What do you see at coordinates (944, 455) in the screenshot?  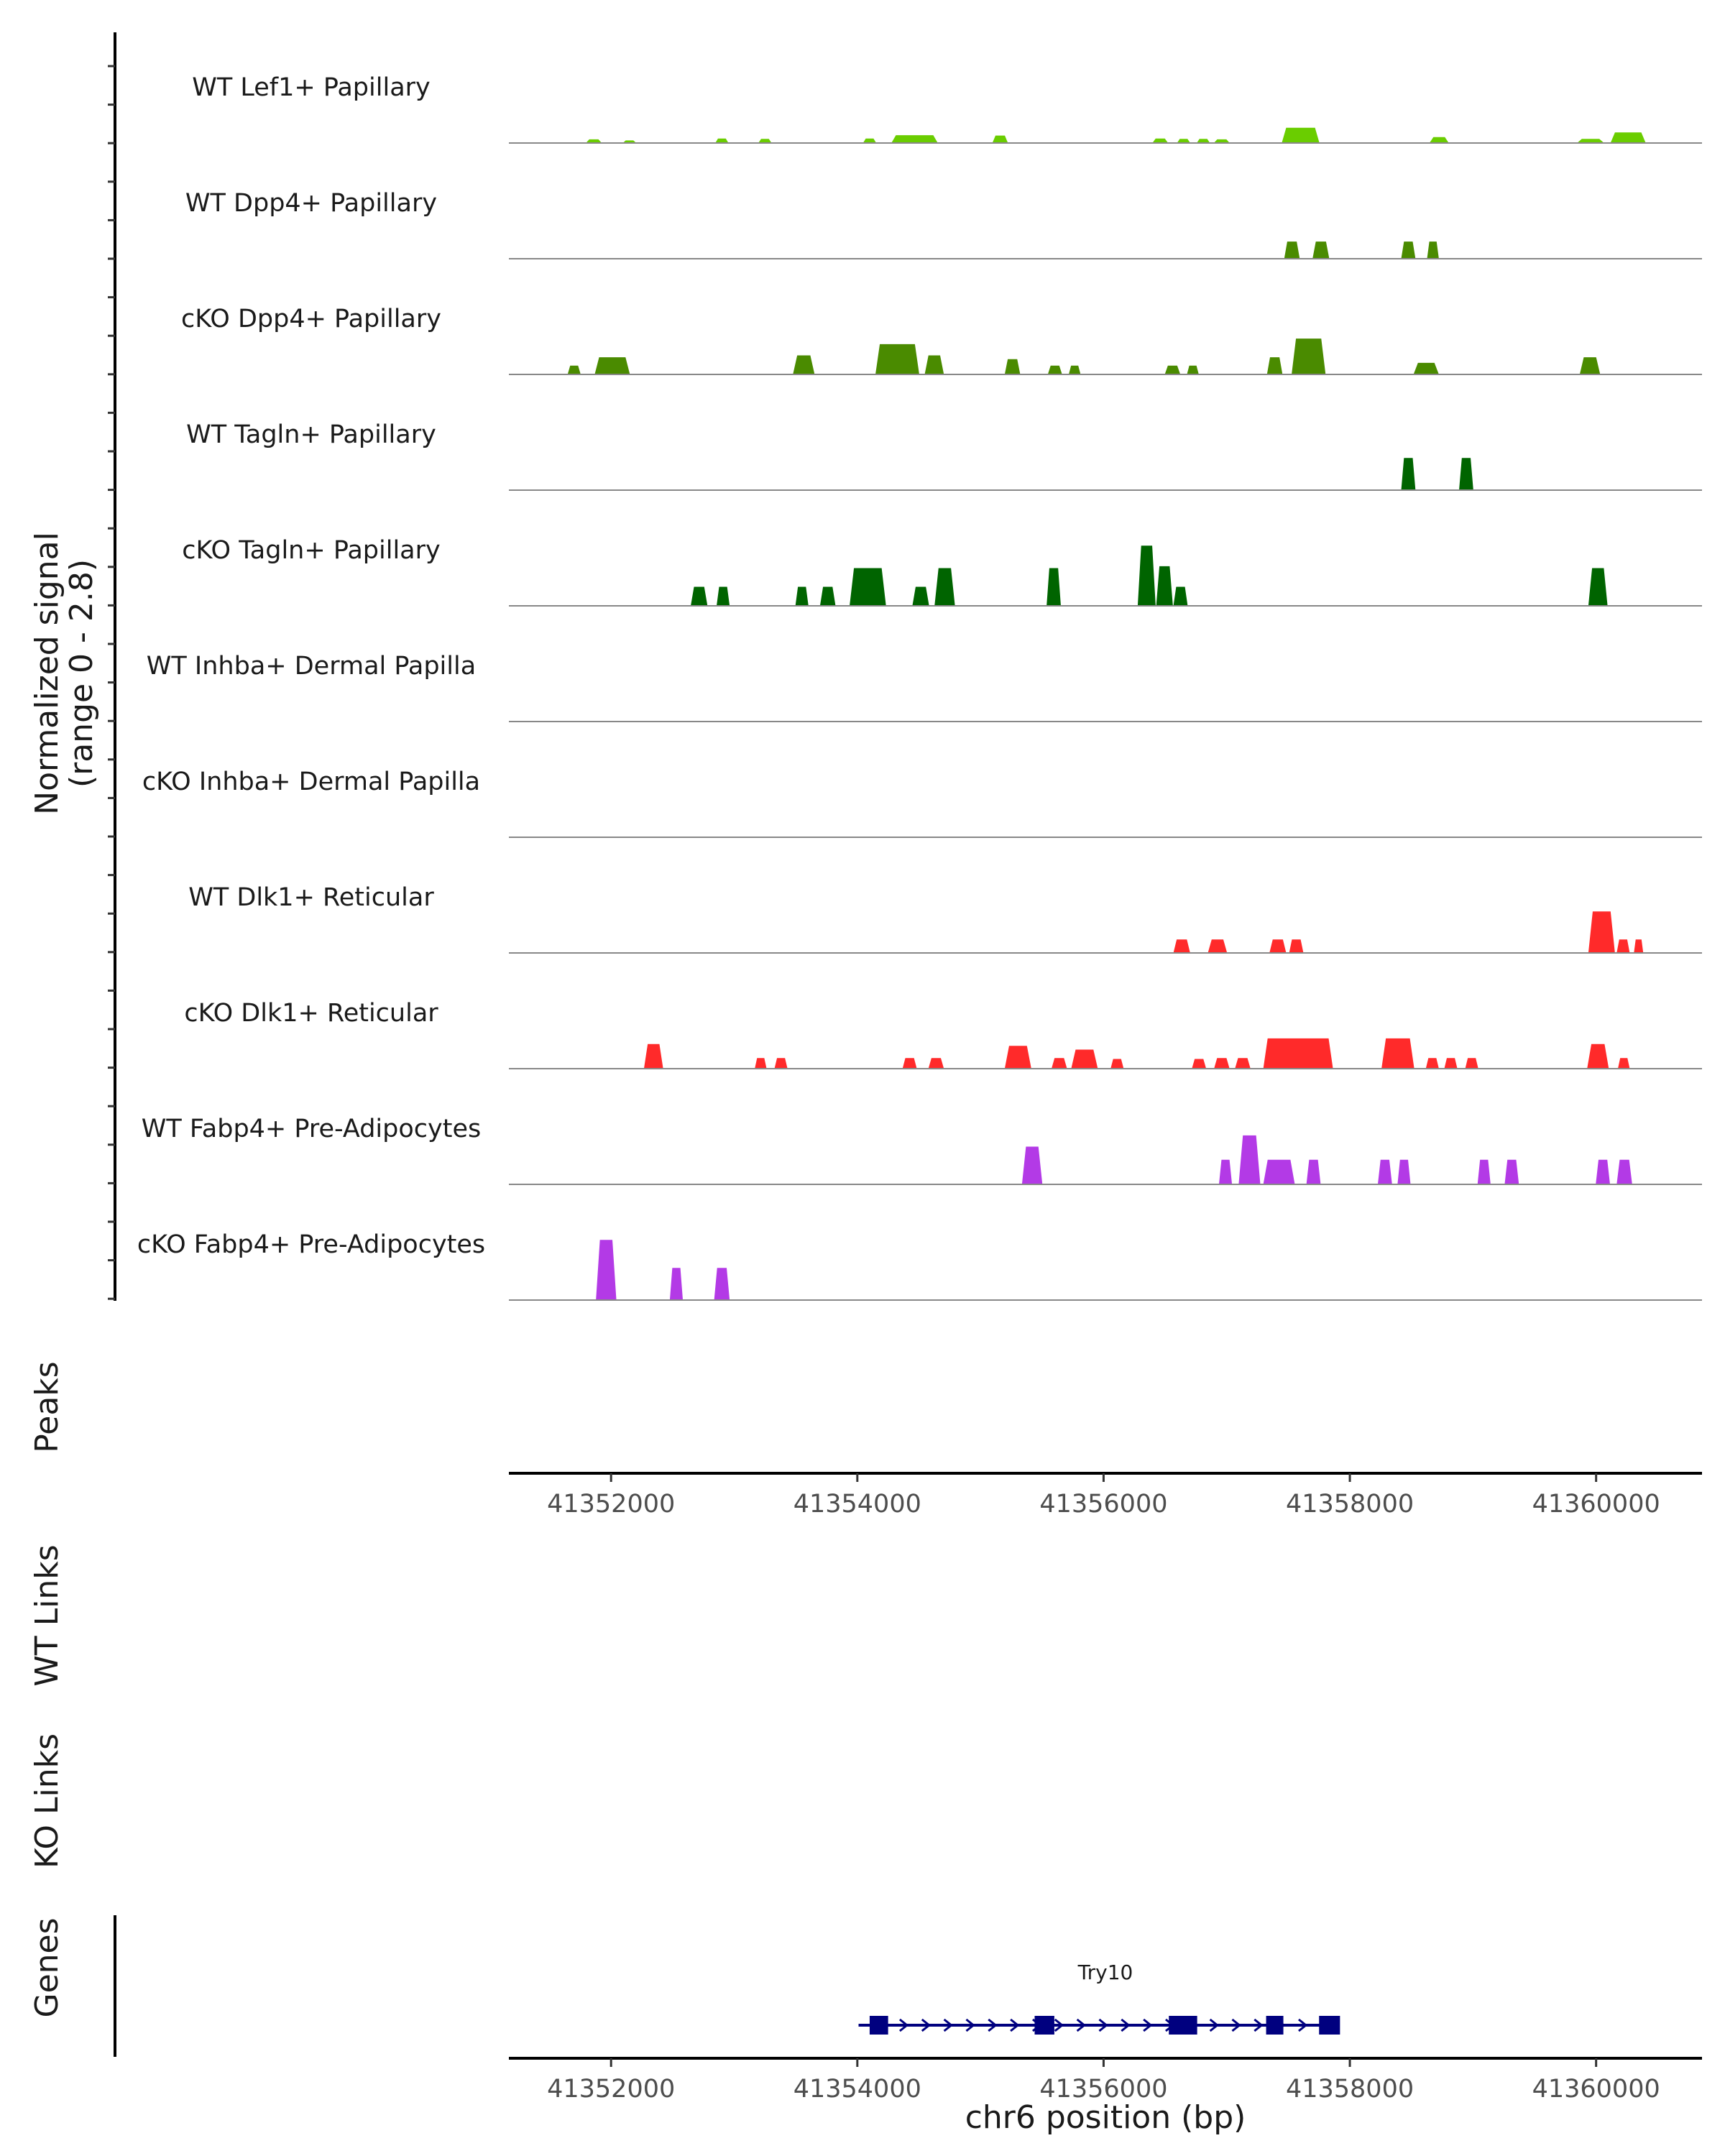 I see `track-4: WT Tagln+ Papillary` at bounding box center [944, 455].